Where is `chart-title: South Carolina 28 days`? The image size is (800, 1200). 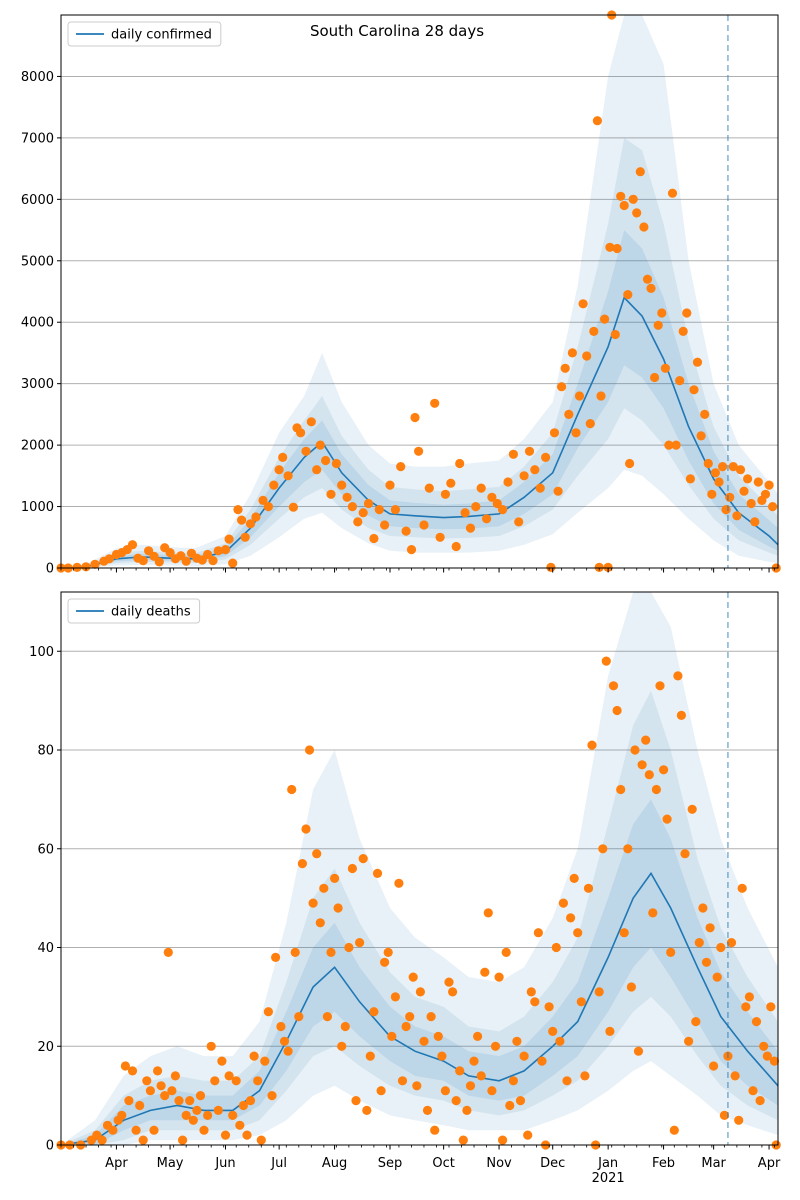
chart-title: South Carolina 28 days is located at coordinates (397, 31).